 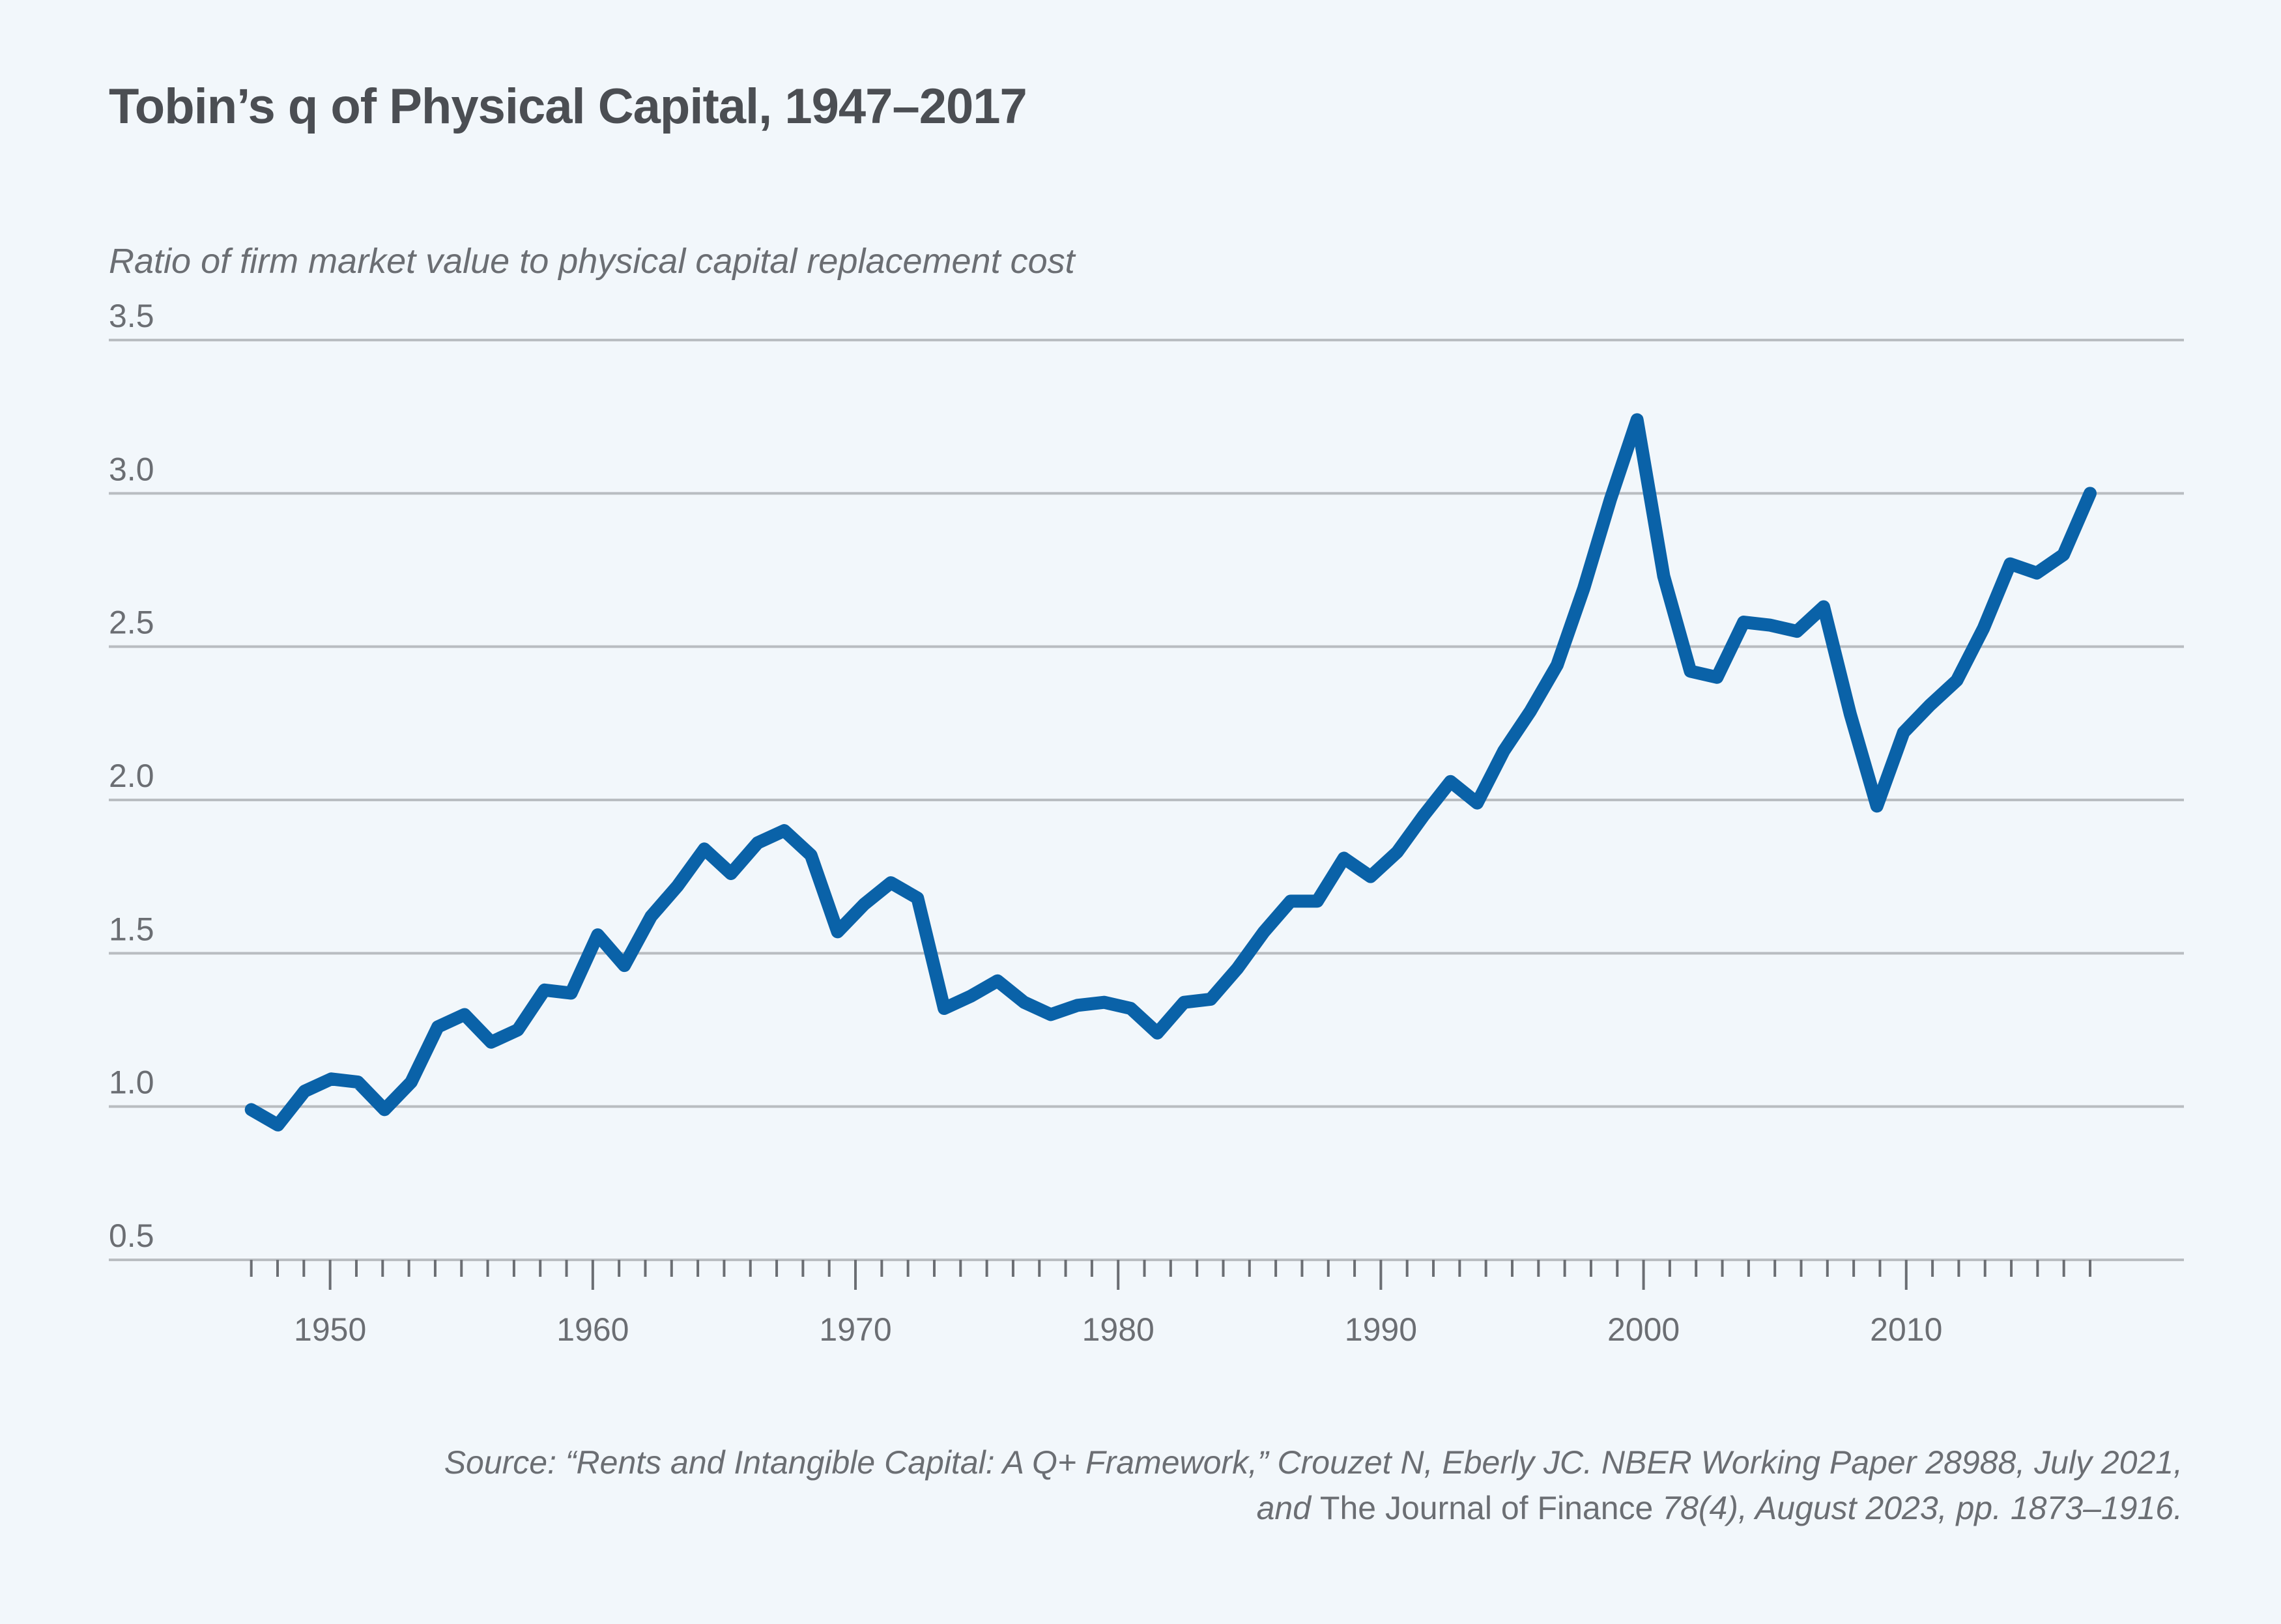 What do you see at coordinates (131, 1236) in the screenshot?
I see `y-tick-label: 0.5` at bounding box center [131, 1236].